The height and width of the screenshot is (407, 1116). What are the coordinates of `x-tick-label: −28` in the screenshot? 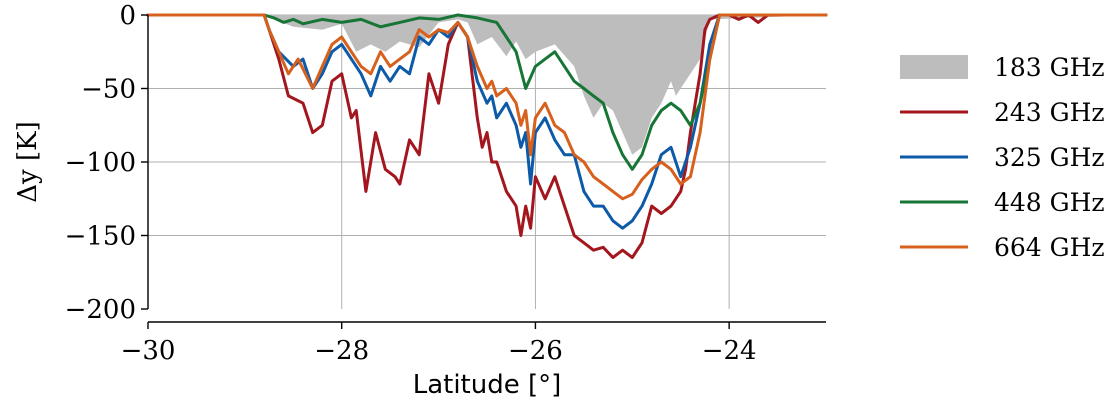 It's located at (341, 351).